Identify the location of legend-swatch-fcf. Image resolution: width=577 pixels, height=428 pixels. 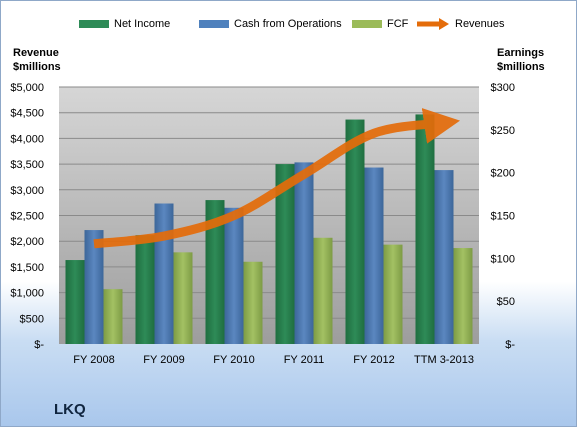
(367, 24).